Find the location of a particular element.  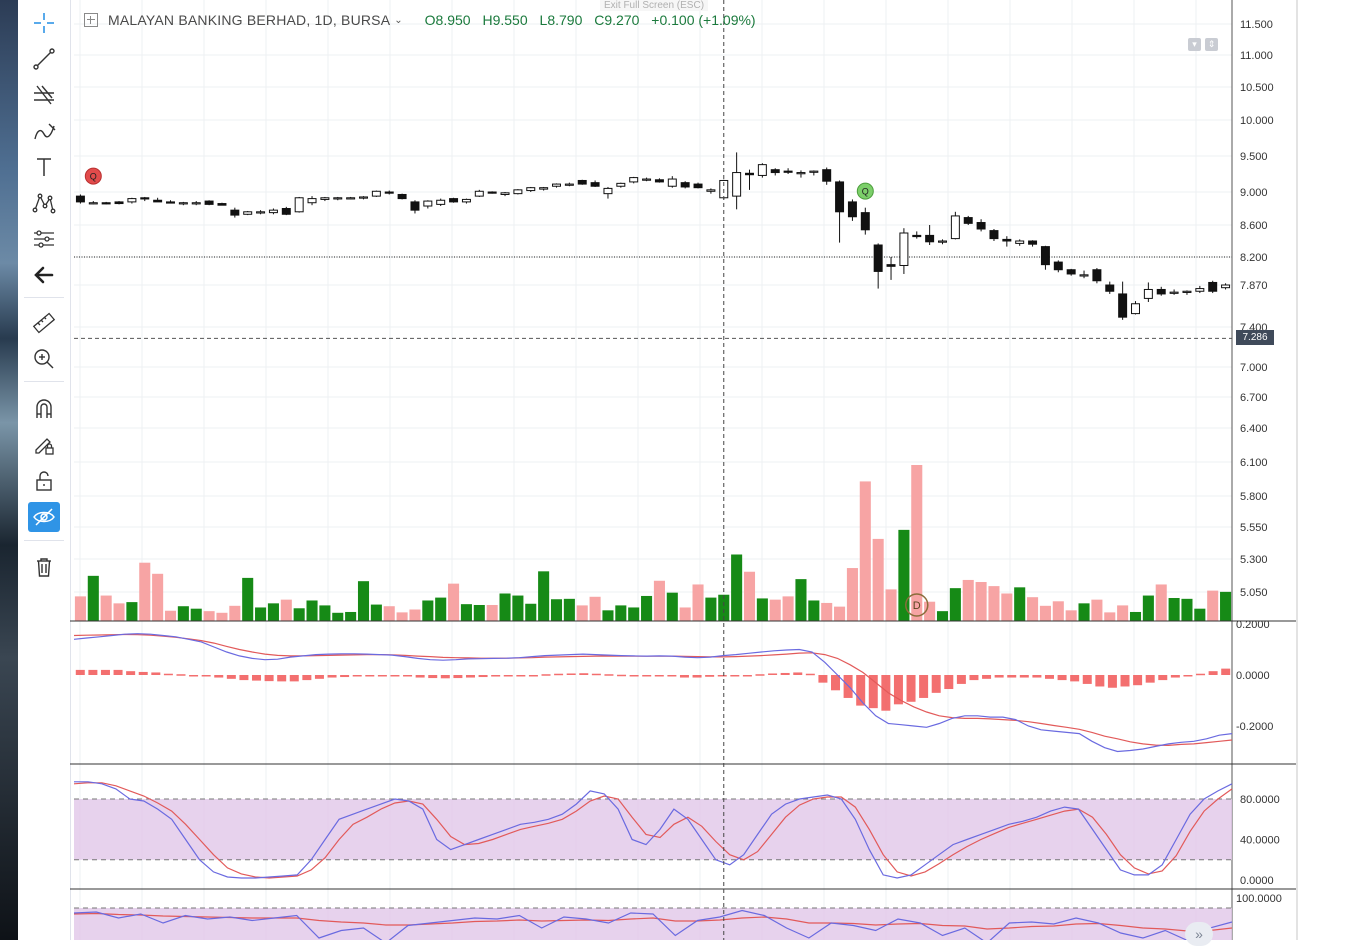

pane-maximize-icon: ⇕ is located at coordinates (1211, 44).